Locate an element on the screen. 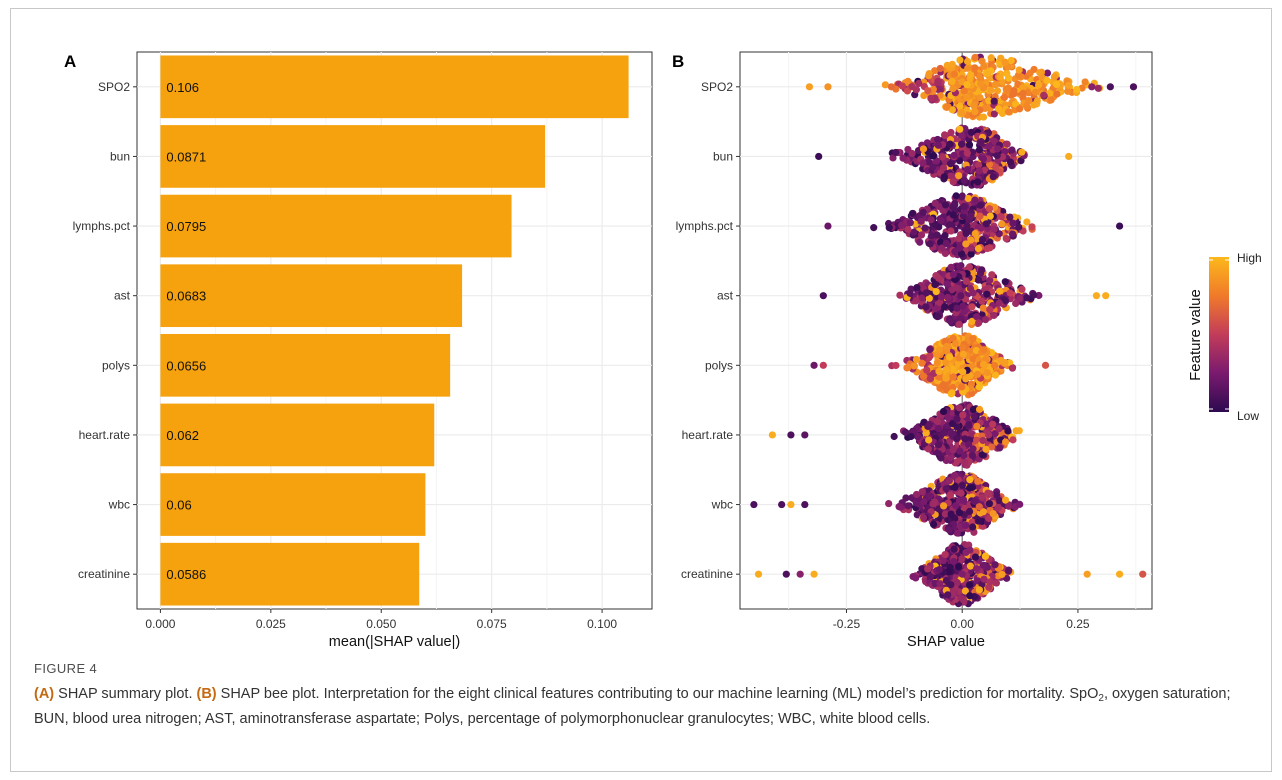 Image resolution: width=1282 pixels, height=780 pixels. category-label-lymphs.pct: lymphs.pct is located at coordinates (102, 226).